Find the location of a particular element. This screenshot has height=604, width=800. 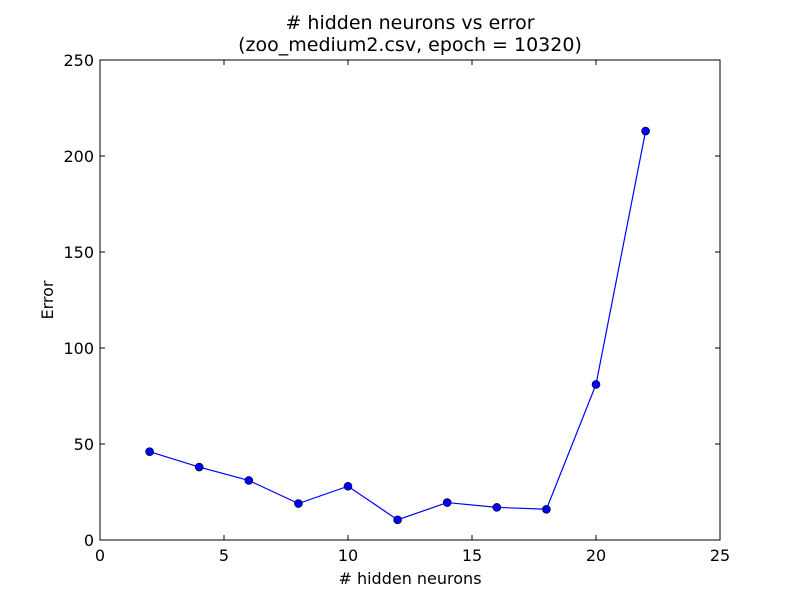

chart-title: # hidden neurons vs error is located at coordinates (409, 23).